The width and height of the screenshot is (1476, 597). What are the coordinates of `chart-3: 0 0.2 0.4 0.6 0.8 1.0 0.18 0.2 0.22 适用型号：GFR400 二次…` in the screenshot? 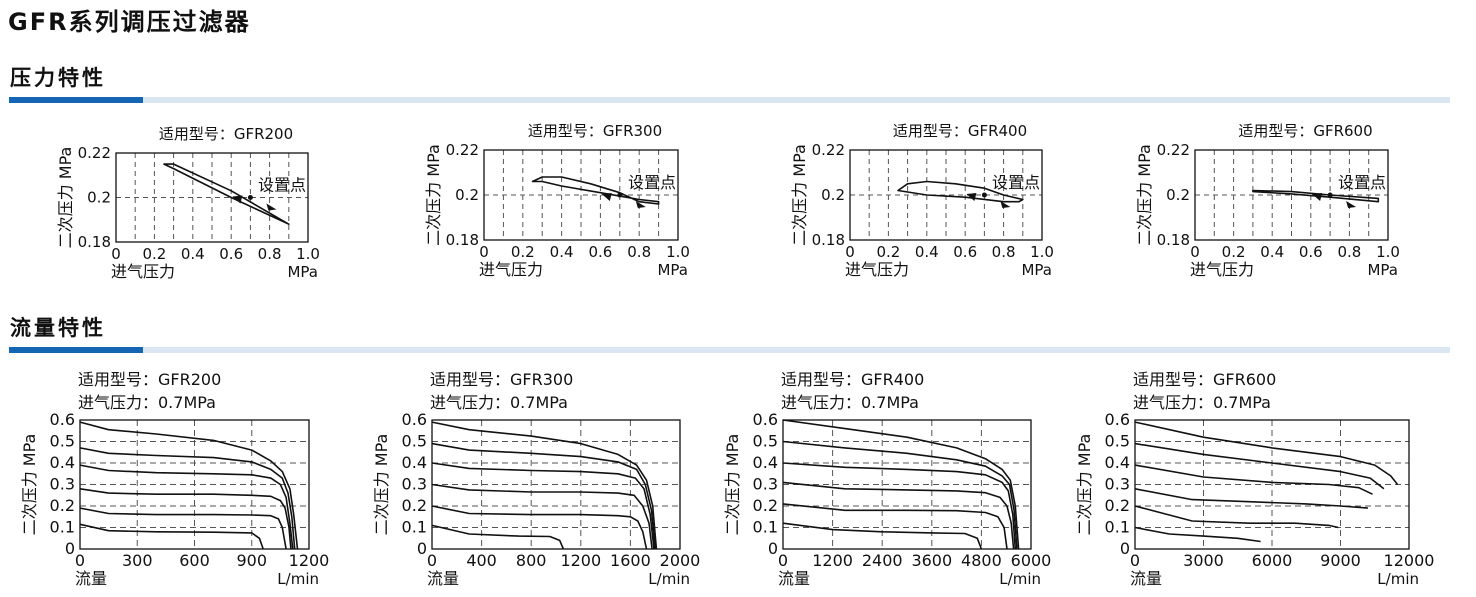 It's located at (922, 200).